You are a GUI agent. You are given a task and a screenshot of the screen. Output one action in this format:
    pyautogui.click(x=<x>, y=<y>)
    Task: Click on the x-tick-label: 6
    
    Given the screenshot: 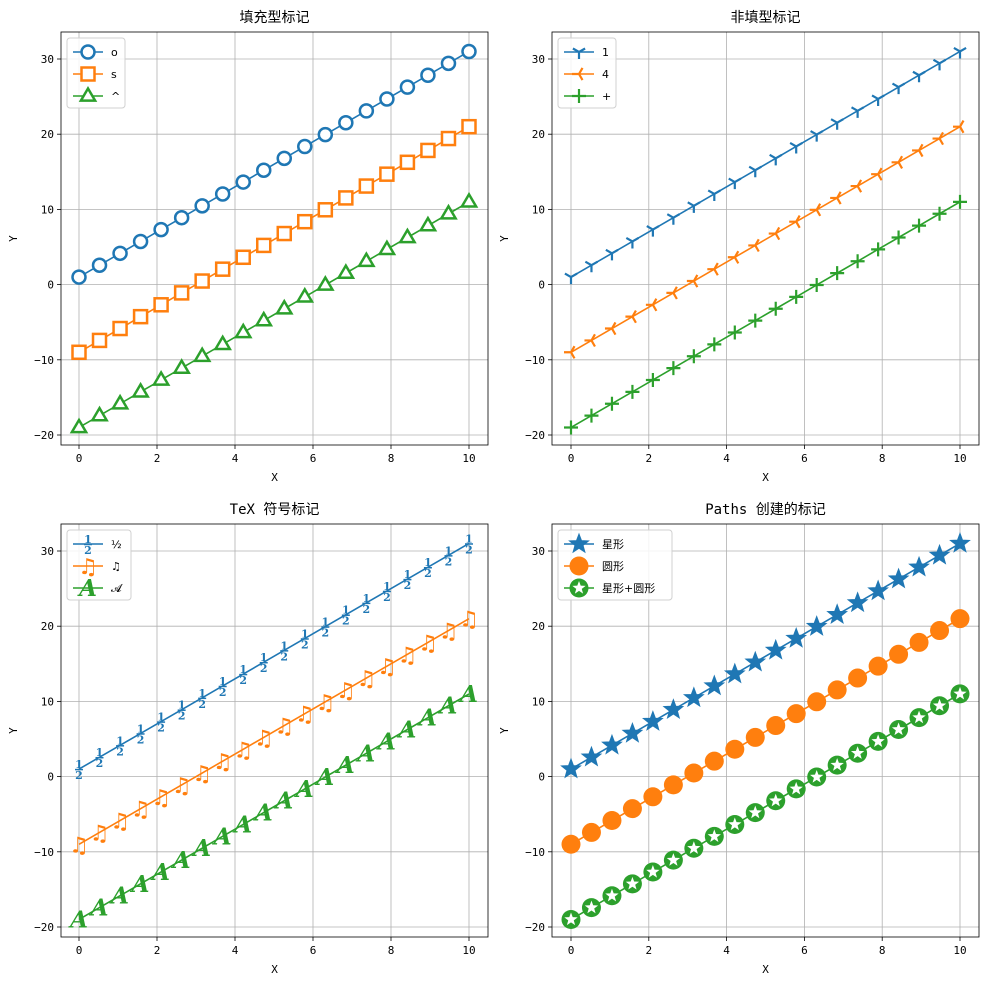 What is the action you would take?
    pyautogui.click(x=804, y=458)
    